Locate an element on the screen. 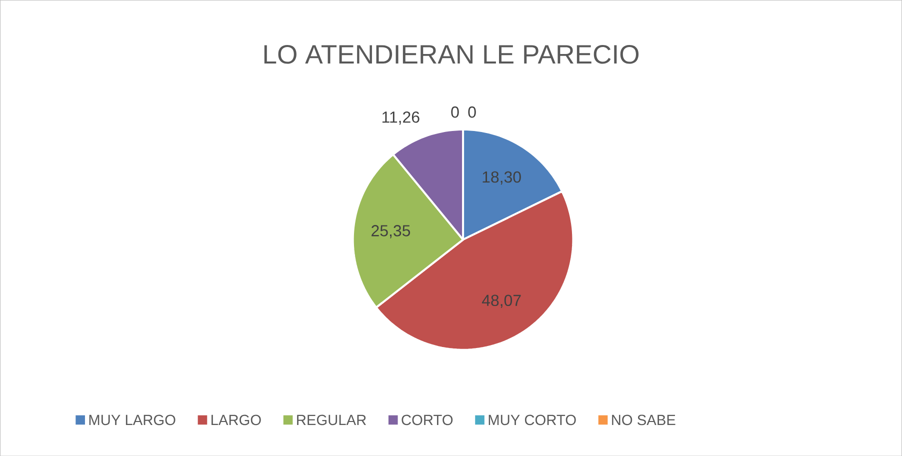  legend-label: MUY LARGO is located at coordinates (132, 419).